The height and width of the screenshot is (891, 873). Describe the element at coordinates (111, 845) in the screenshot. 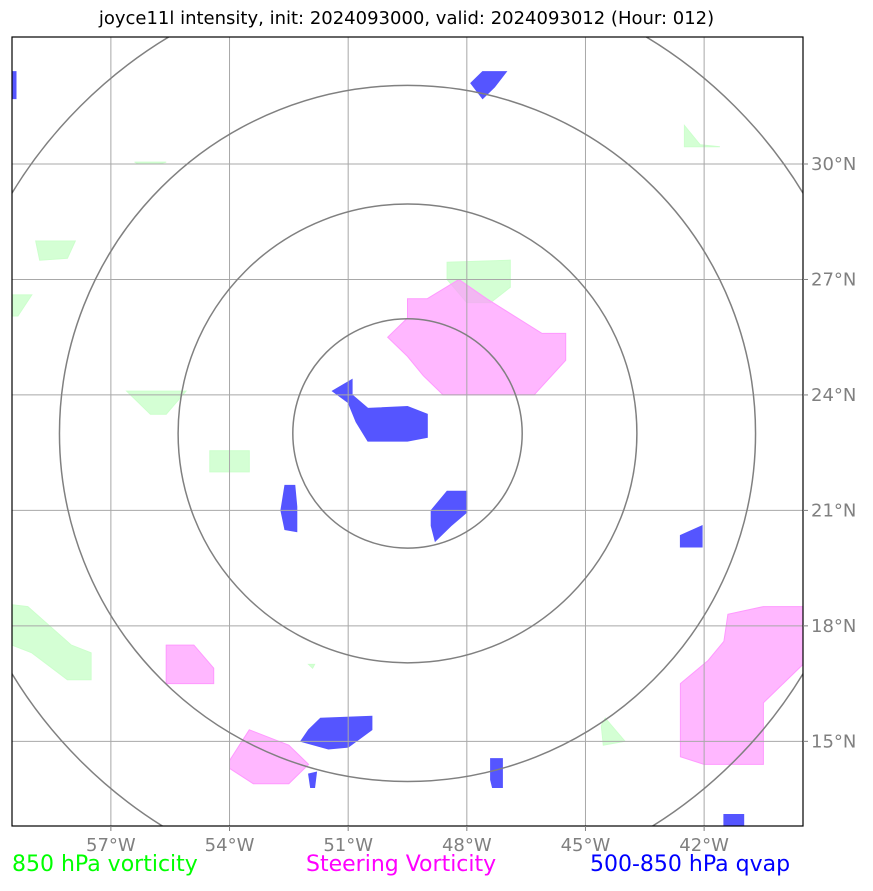

I see `x-tick-label: 57°W` at that location.